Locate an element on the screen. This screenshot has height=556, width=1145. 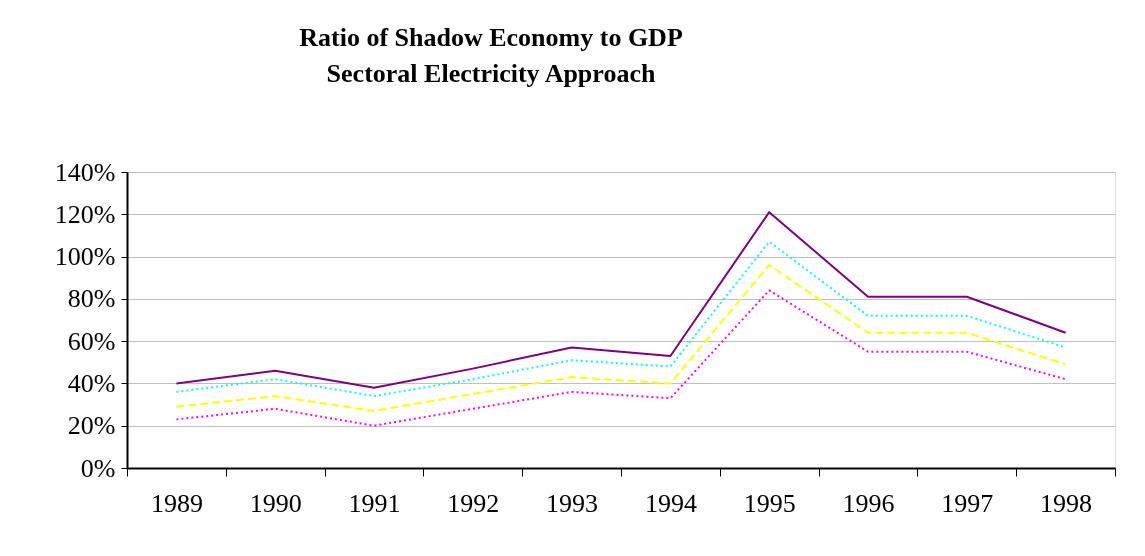
y-tick-label: 100% is located at coordinates (85, 257).